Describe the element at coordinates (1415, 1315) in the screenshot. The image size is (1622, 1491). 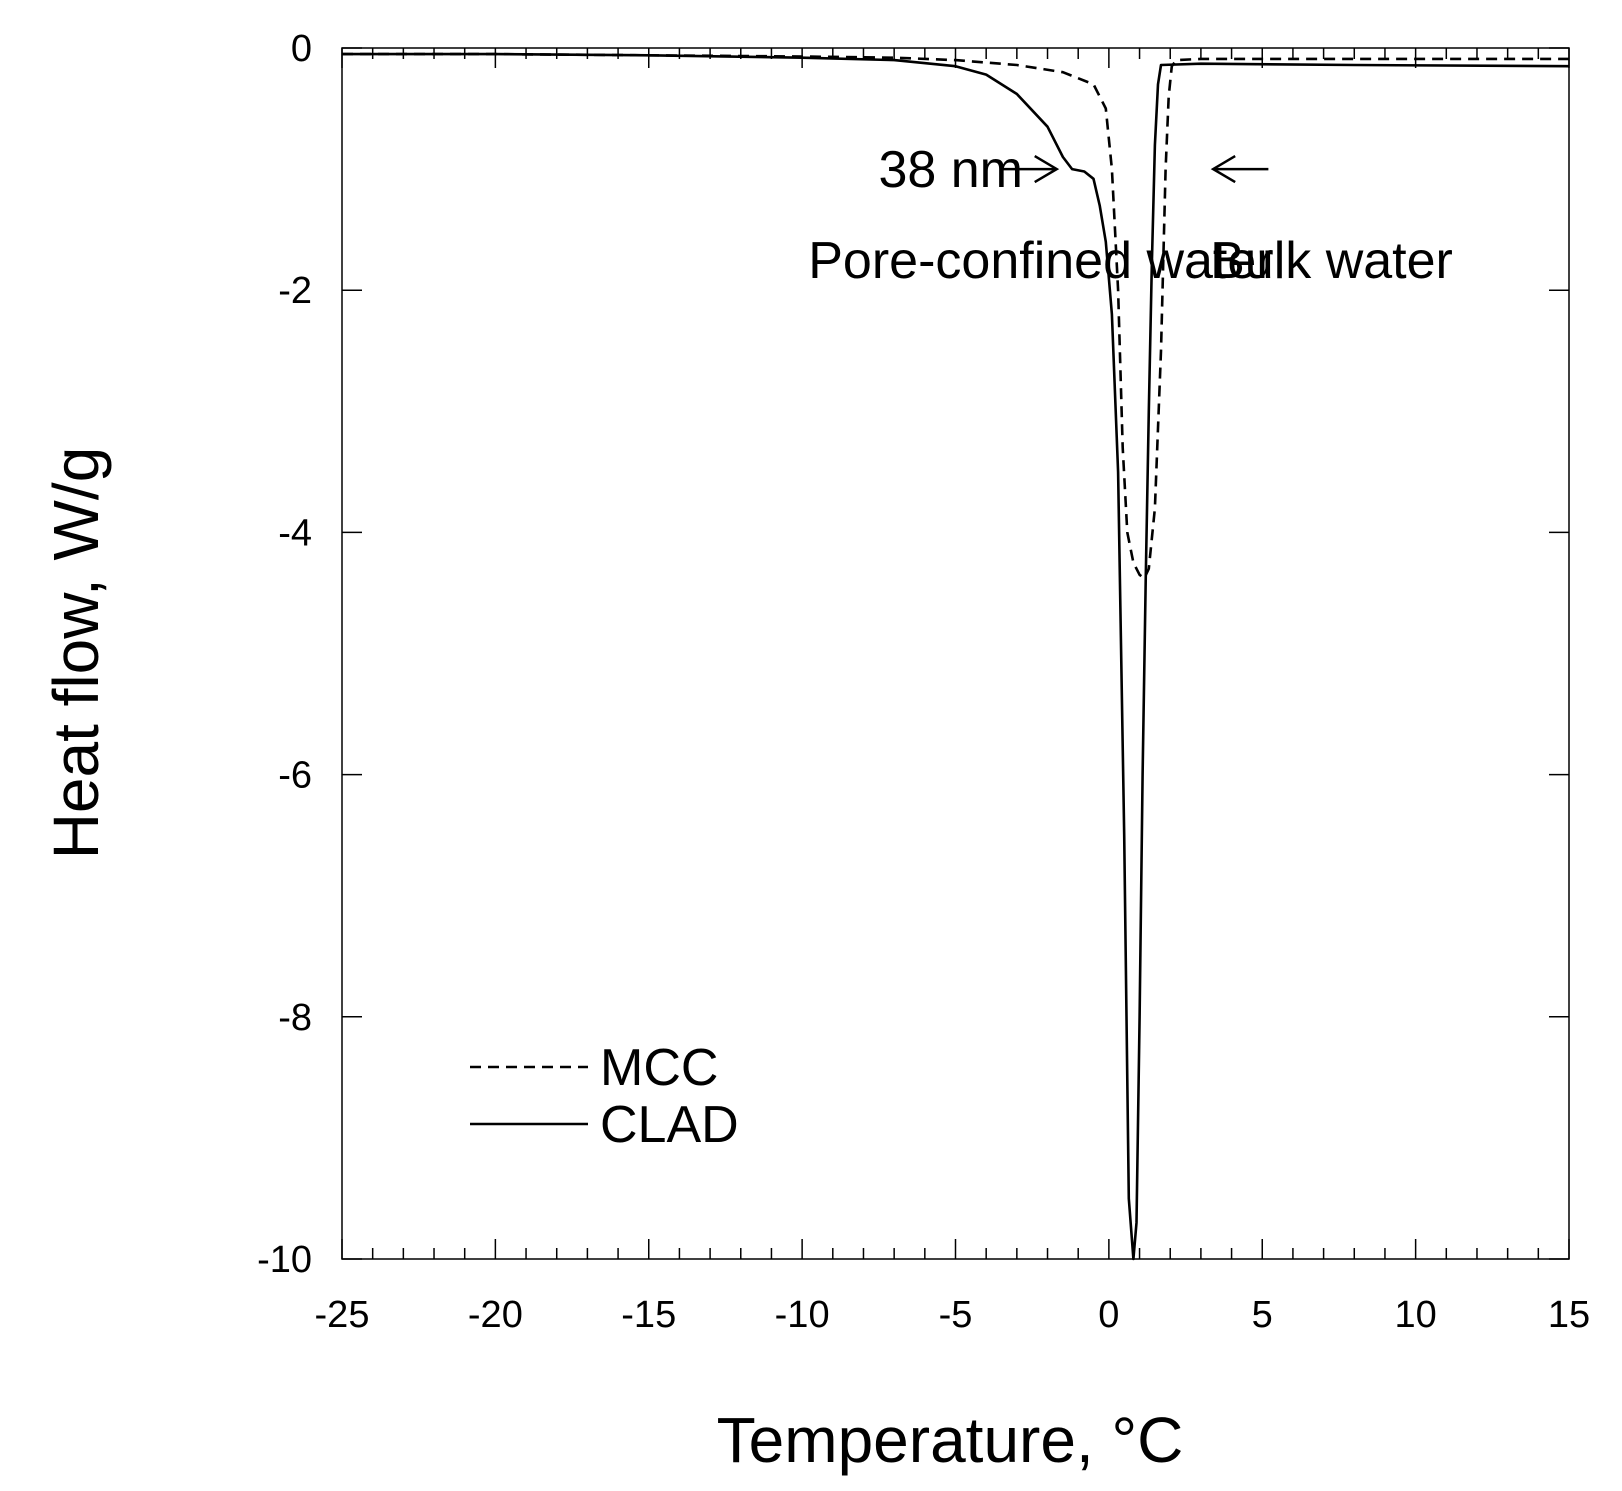
I see `x-tick-label: 10` at that location.